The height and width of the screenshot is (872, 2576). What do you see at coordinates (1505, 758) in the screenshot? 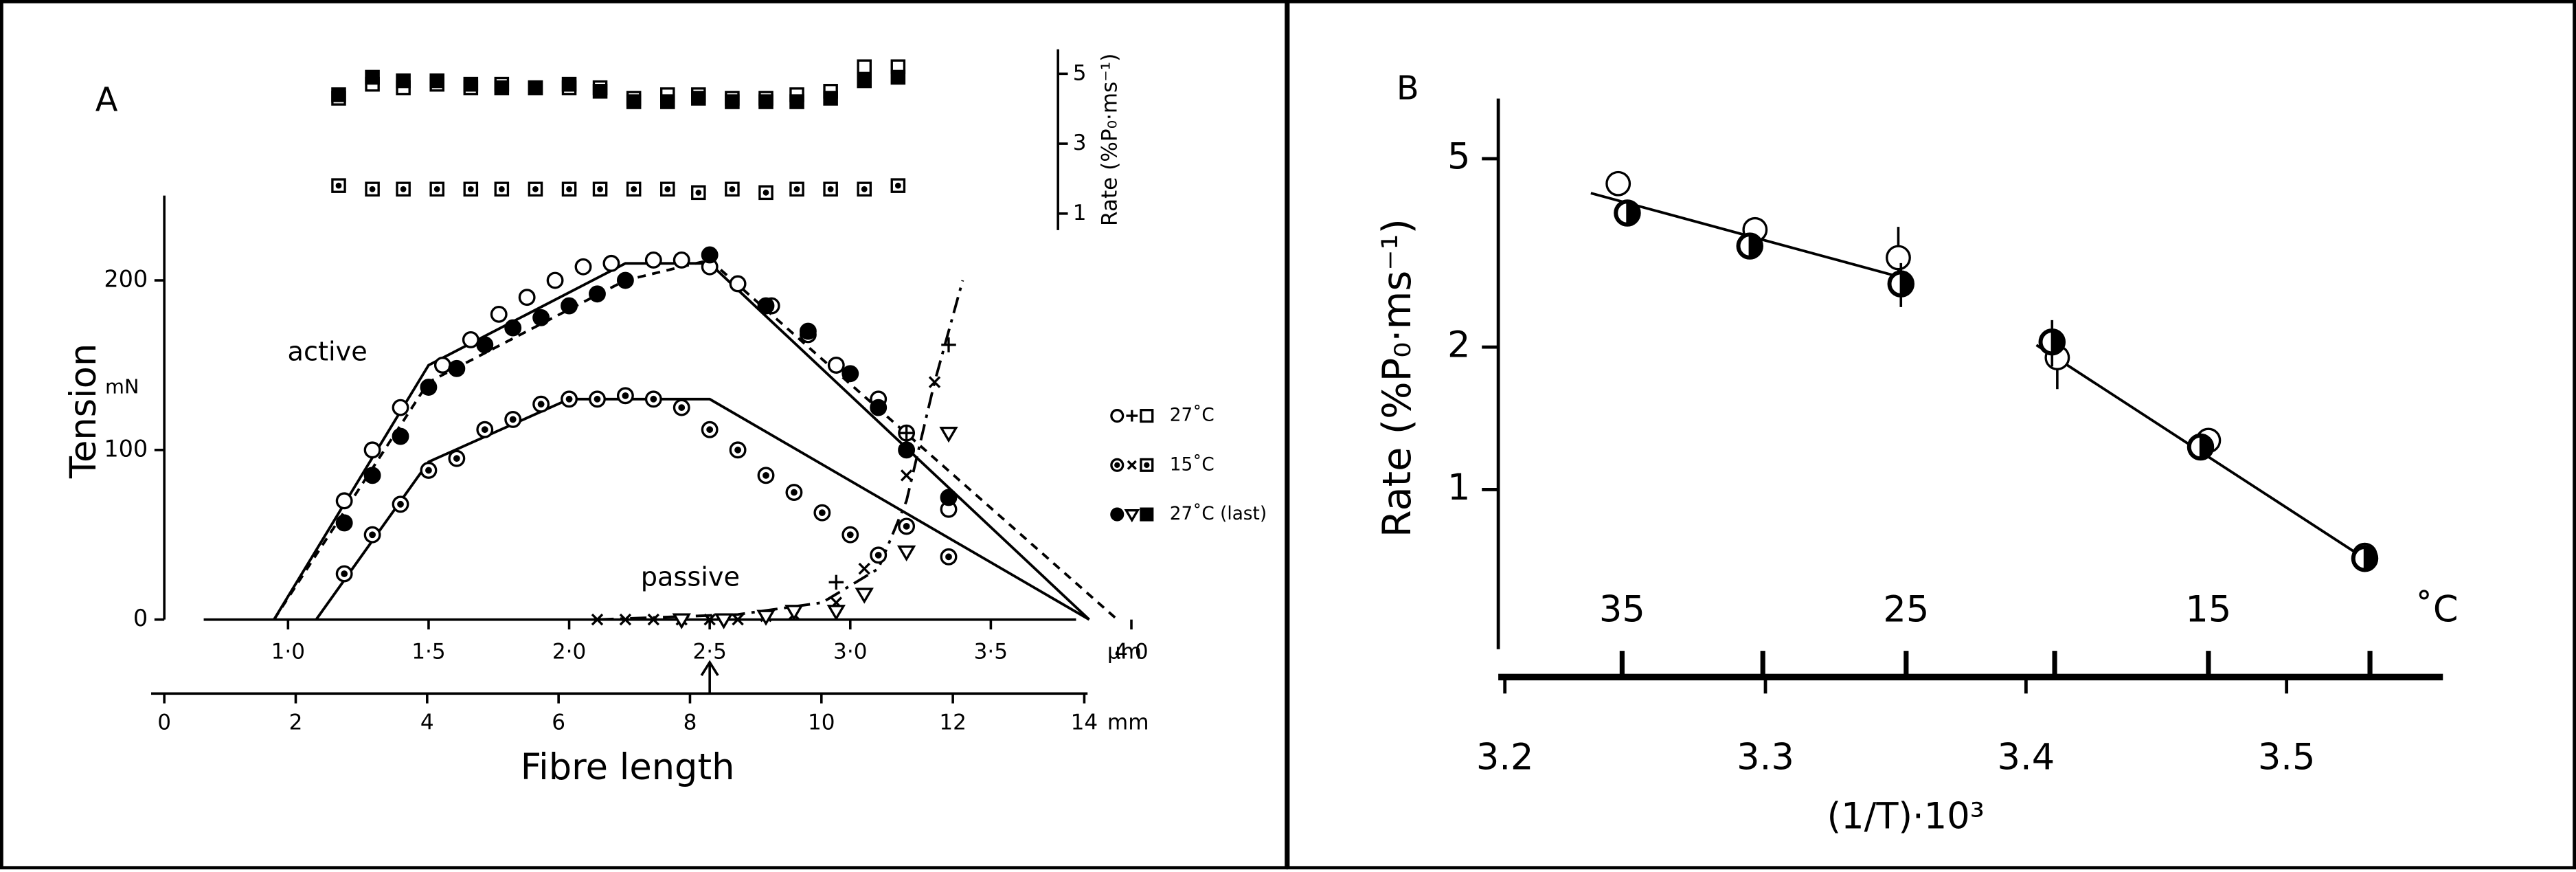
I see `x-tick-label: 3.2` at bounding box center [1505, 758].